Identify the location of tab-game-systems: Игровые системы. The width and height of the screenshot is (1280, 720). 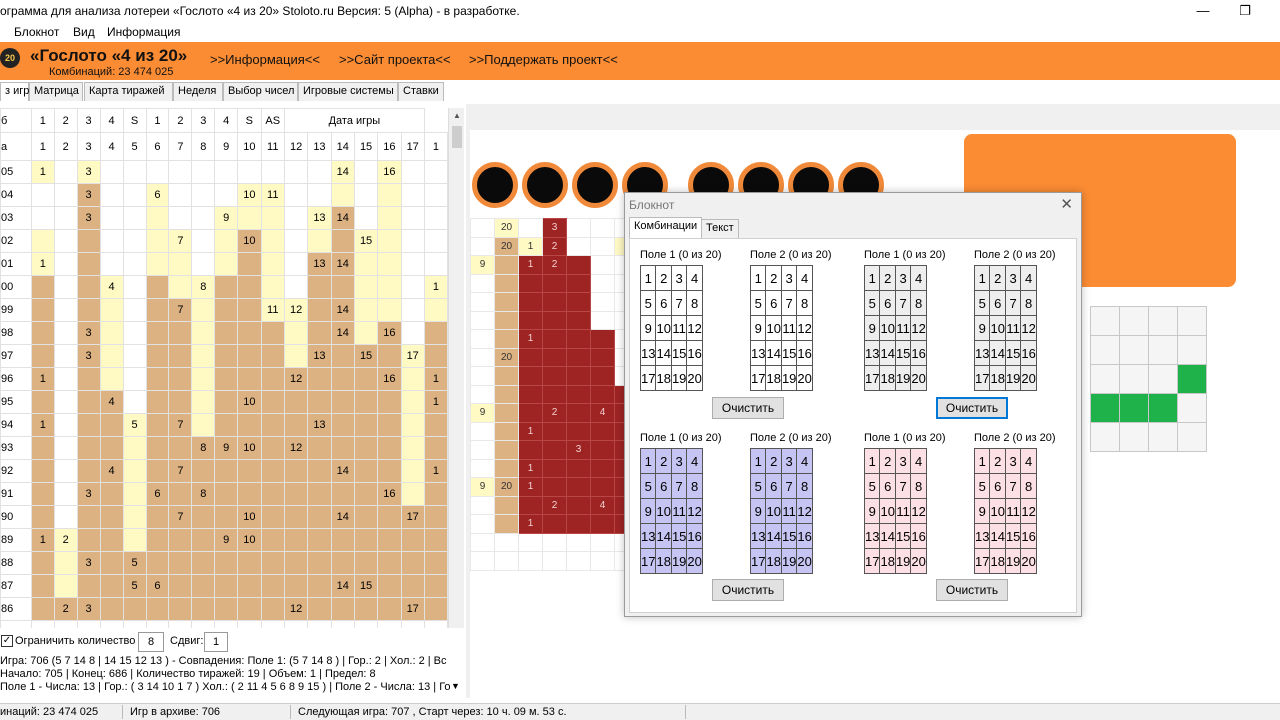
(348, 91).